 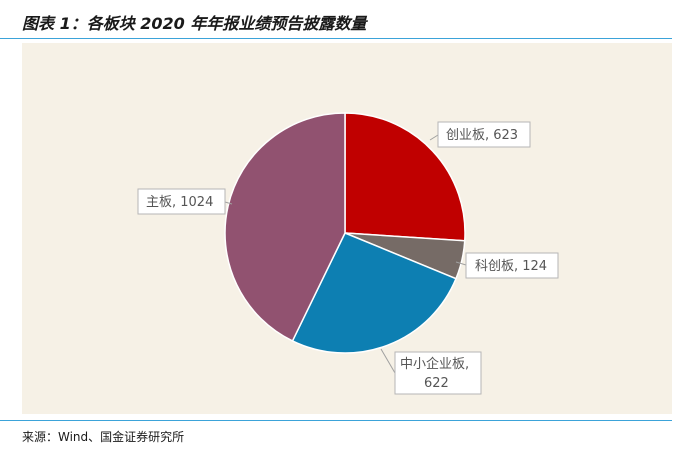 I want to click on data-label-kechuang: 科创板, 124, so click(x=511, y=266).